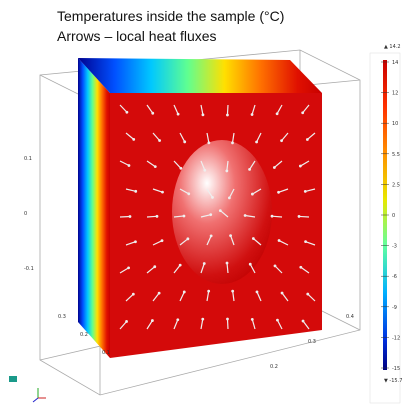  What do you see at coordinates (392, 47) in the screenshot?
I see `colorbar-max: ▲ 14.2` at bounding box center [392, 47].